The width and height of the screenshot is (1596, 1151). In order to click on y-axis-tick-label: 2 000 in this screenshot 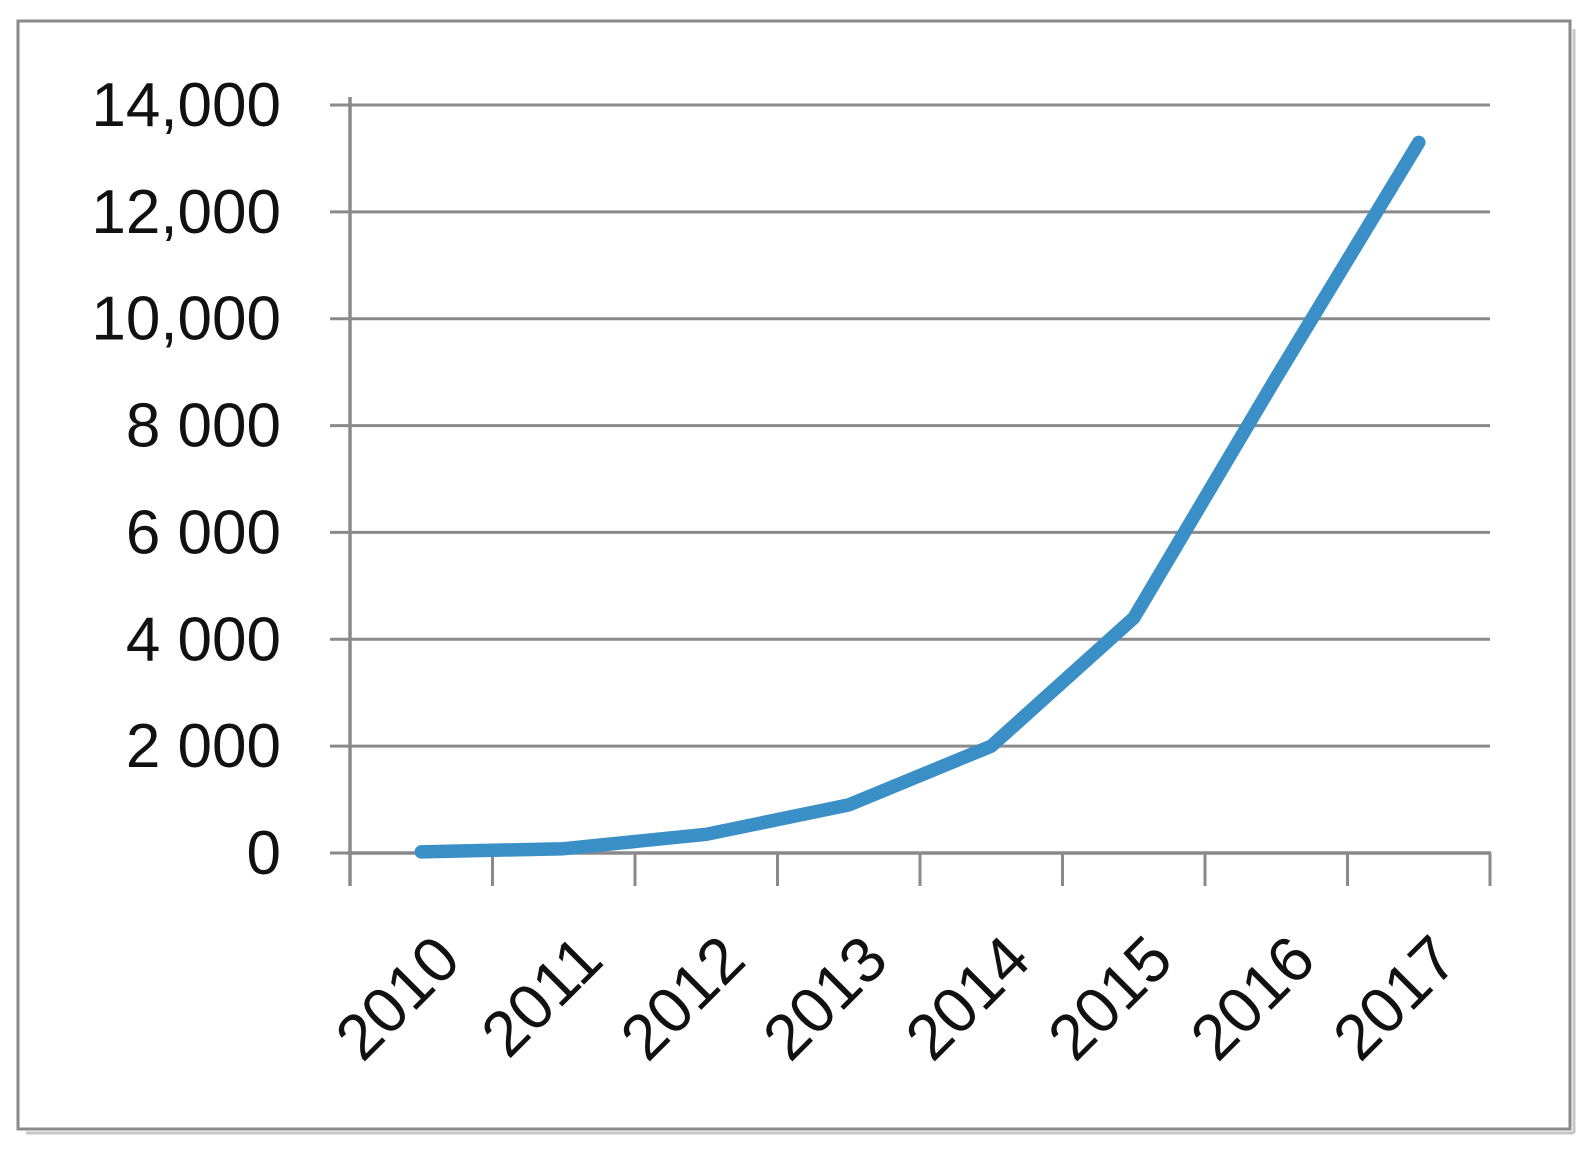, I will do `click(203, 746)`.